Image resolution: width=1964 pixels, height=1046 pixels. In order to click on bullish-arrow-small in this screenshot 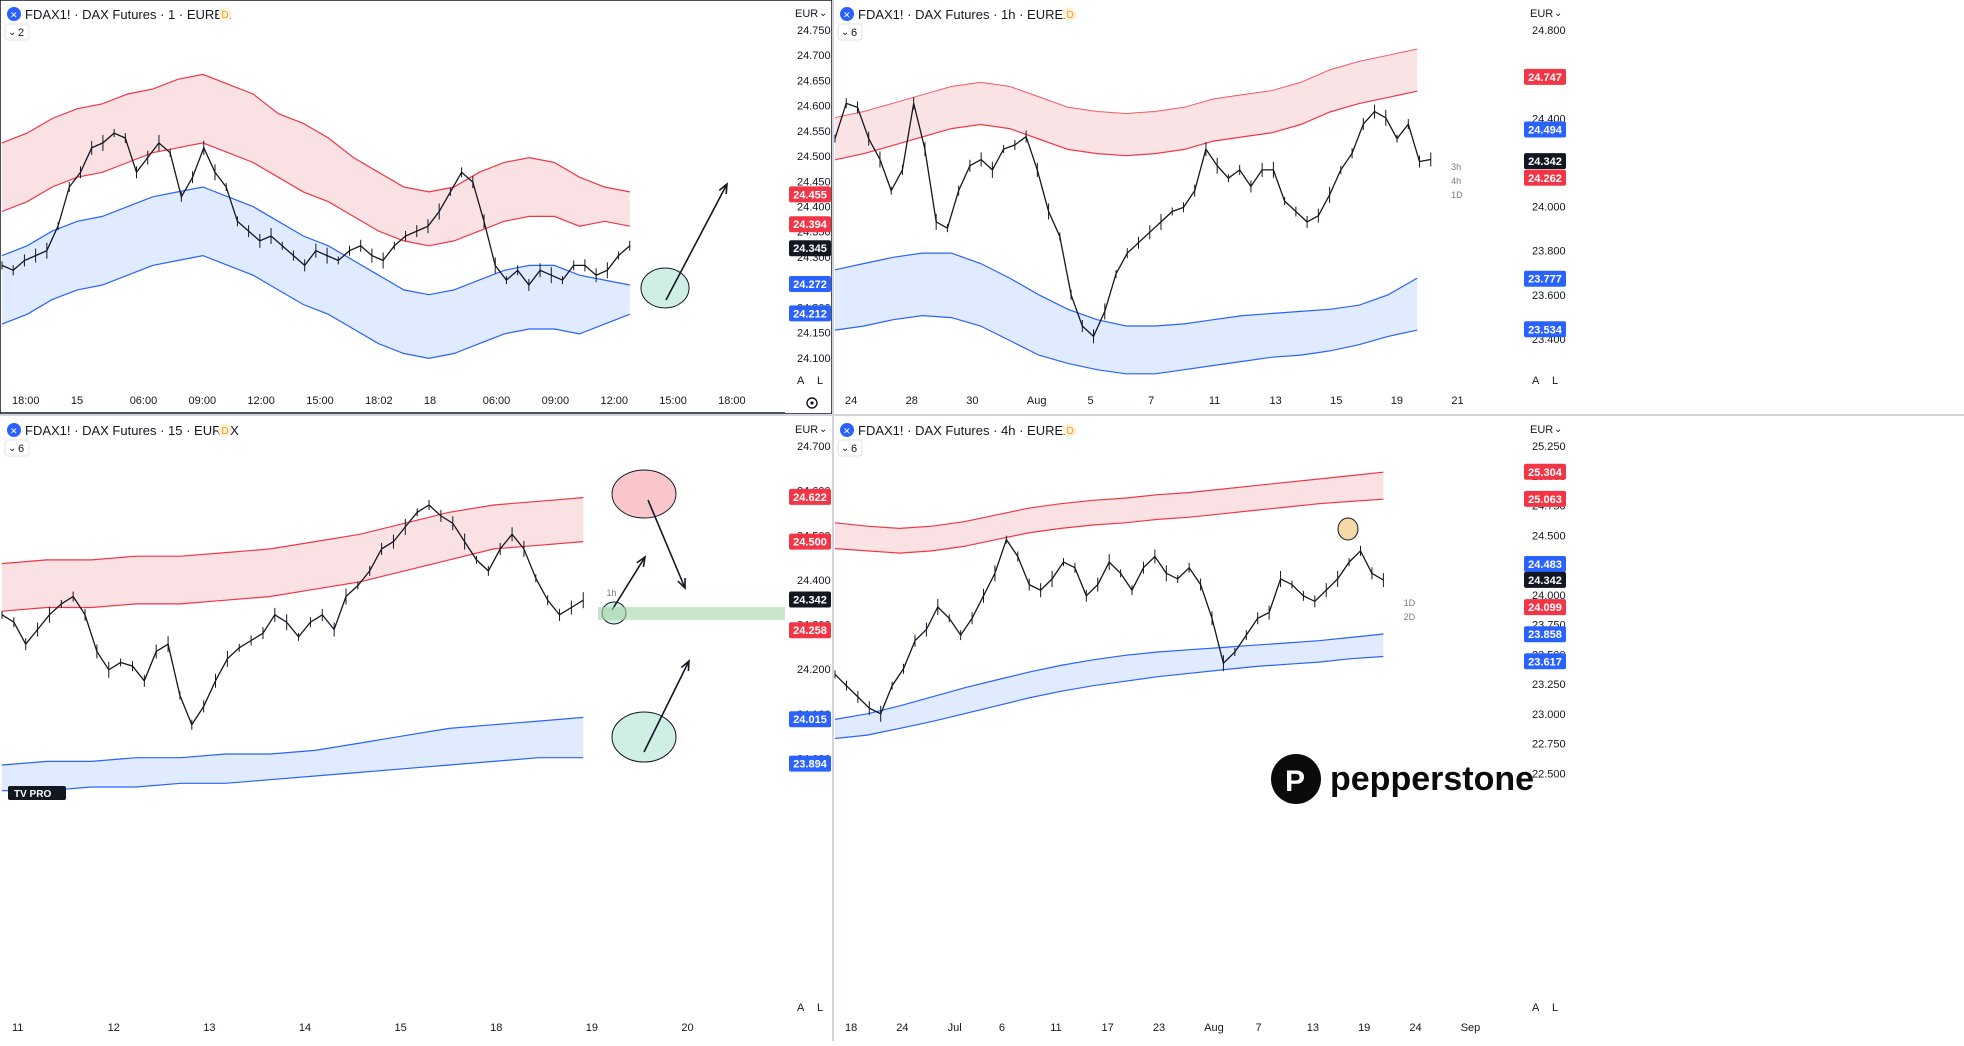, I will do `click(629, 583)`.